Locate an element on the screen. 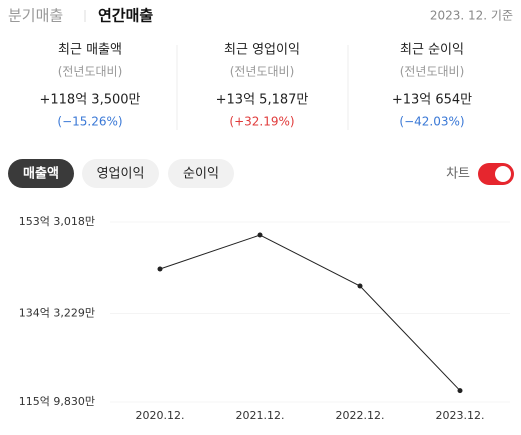 The image size is (521, 435). button-active is located at coordinates (41, 173).